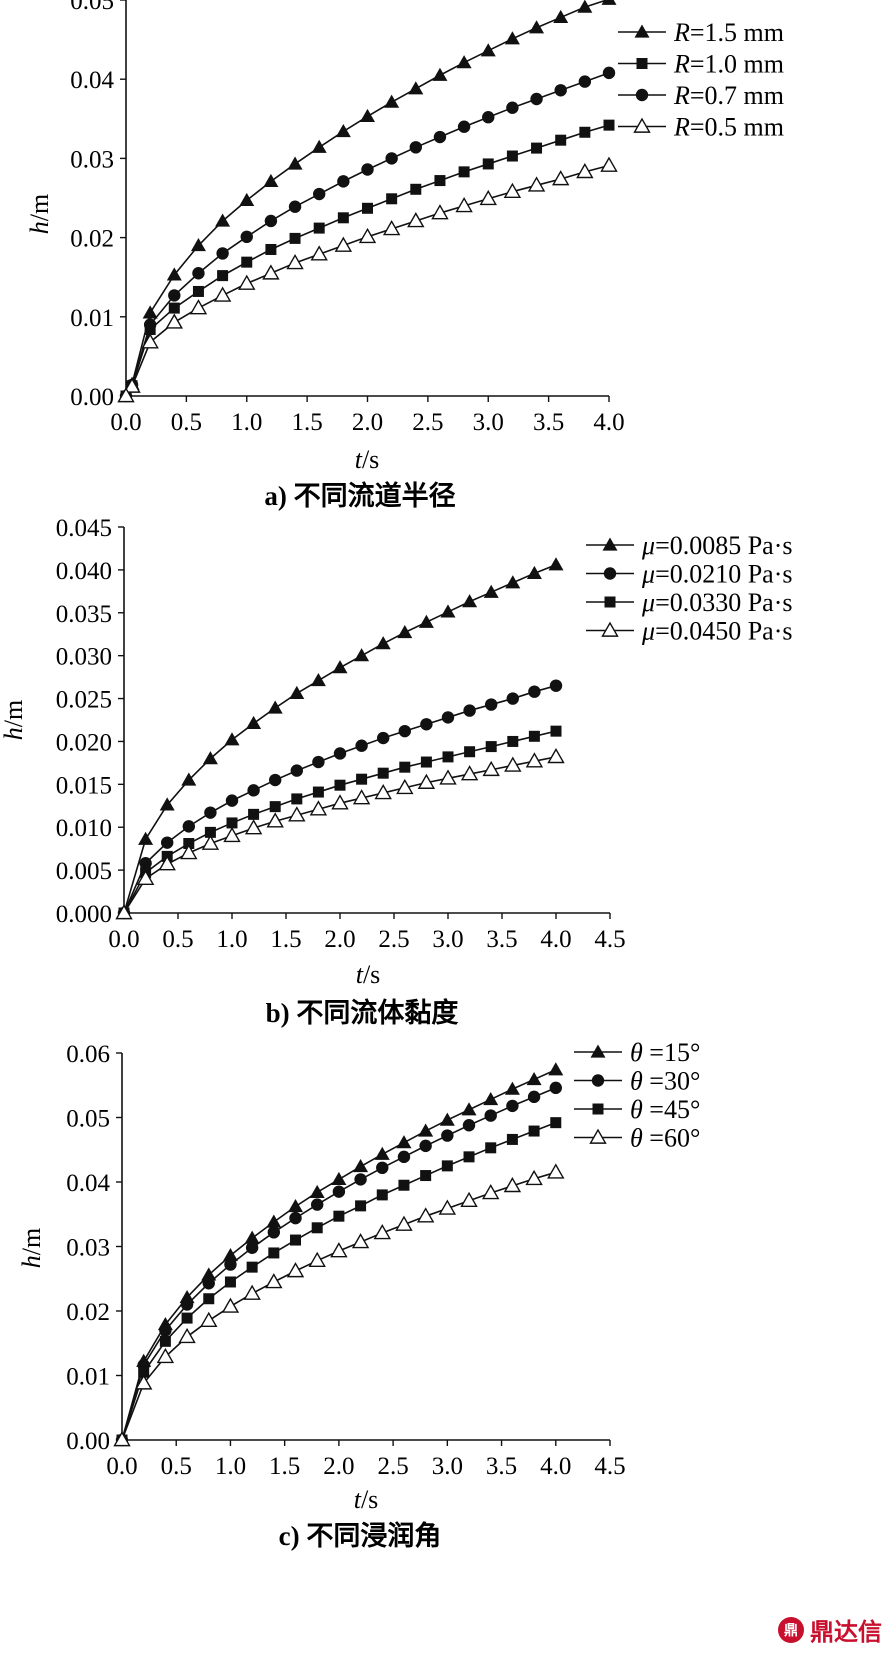  Describe the element at coordinates (728, 64) in the screenshot. I see `legend-label: R=1.0 mm` at that location.